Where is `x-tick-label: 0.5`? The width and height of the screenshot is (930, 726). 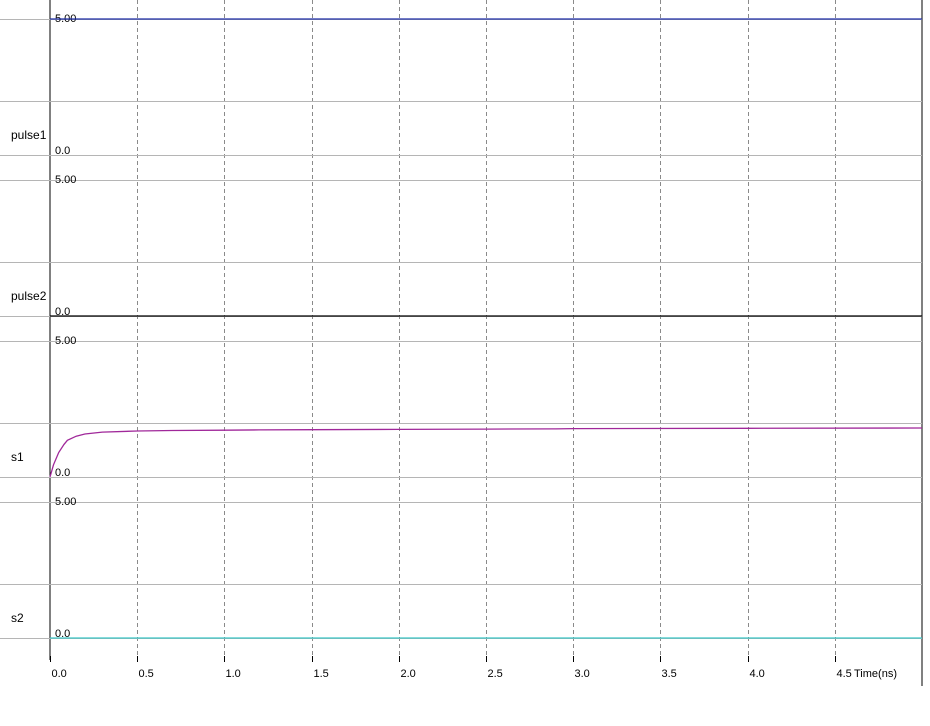
x-tick-label: 0.5 is located at coordinates (146, 674).